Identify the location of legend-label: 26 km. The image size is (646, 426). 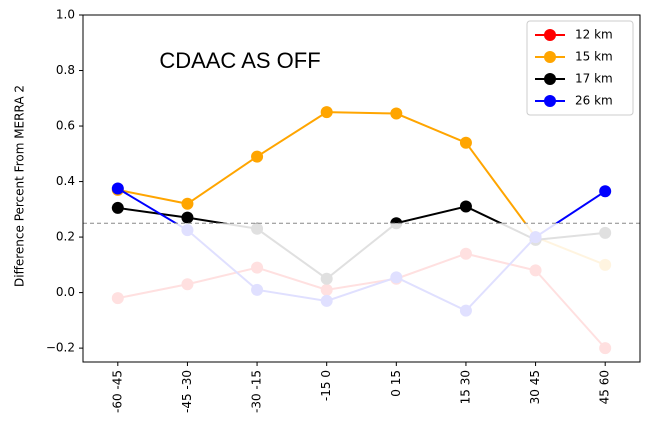
(594, 101).